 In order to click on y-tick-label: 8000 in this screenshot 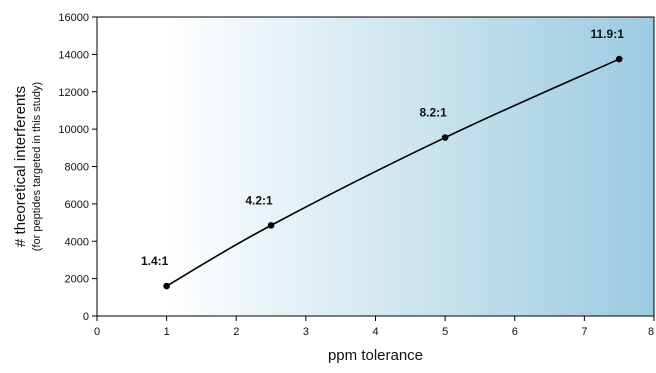, I will do `click(77, 168)`.